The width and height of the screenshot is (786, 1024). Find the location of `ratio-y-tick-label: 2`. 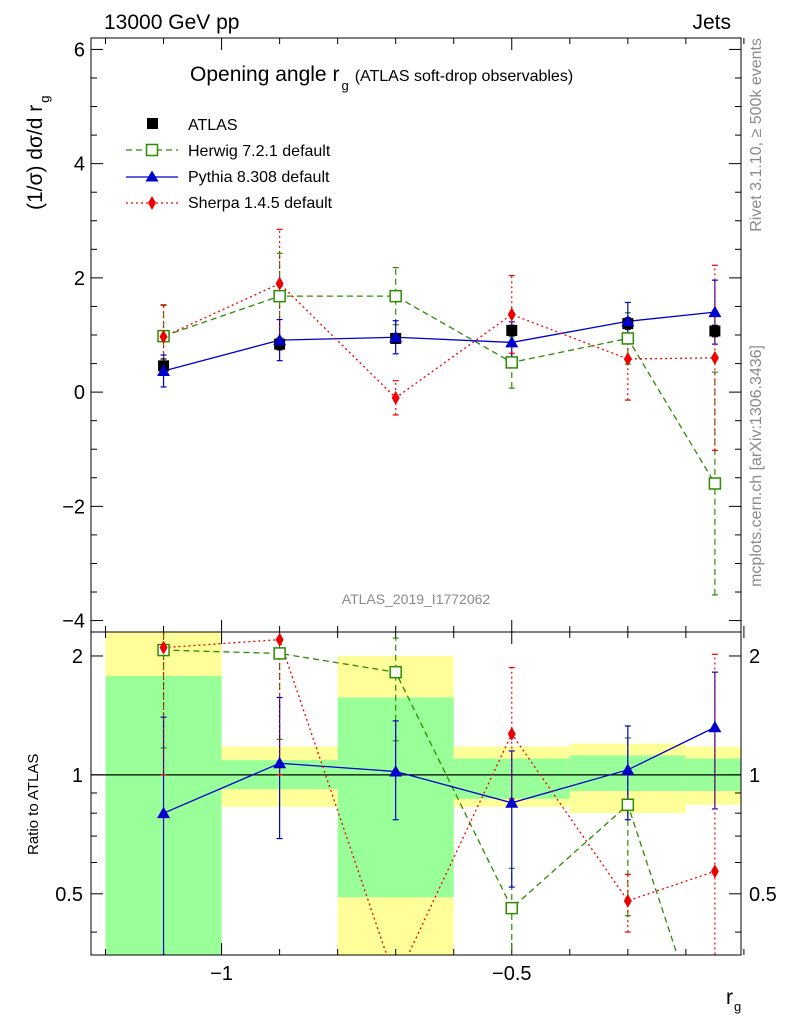

ratio-y-tick-label: 2 is located at coordinates (77, 657).